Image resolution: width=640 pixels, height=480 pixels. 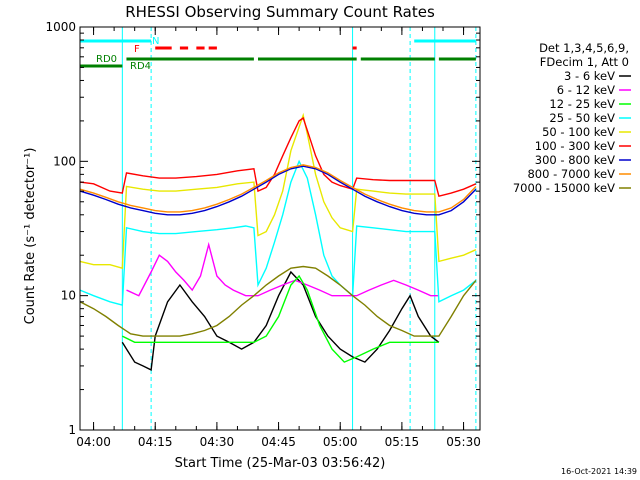 What do you see at coordinates (575, 146) in the screenshot?
I see `legend-entry-label: 100 - 300 keV` at bounding box center [575, 146].